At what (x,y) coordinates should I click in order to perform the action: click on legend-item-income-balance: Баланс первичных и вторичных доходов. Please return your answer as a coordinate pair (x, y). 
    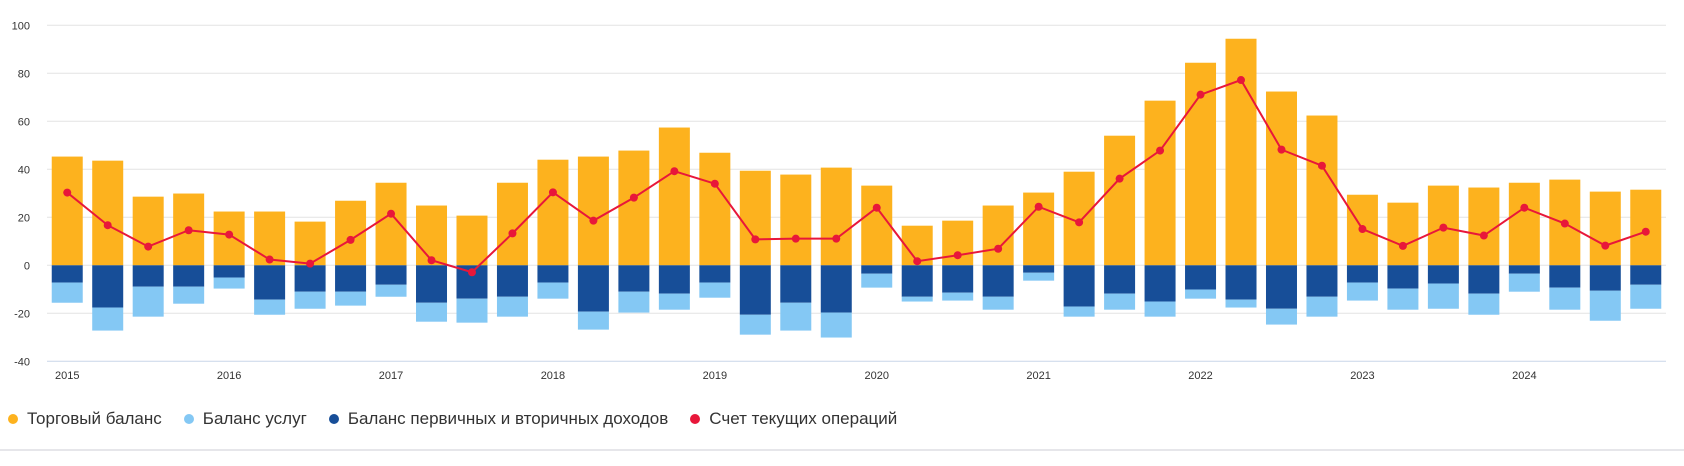
    Looking at the image, I should click on (498, 419).